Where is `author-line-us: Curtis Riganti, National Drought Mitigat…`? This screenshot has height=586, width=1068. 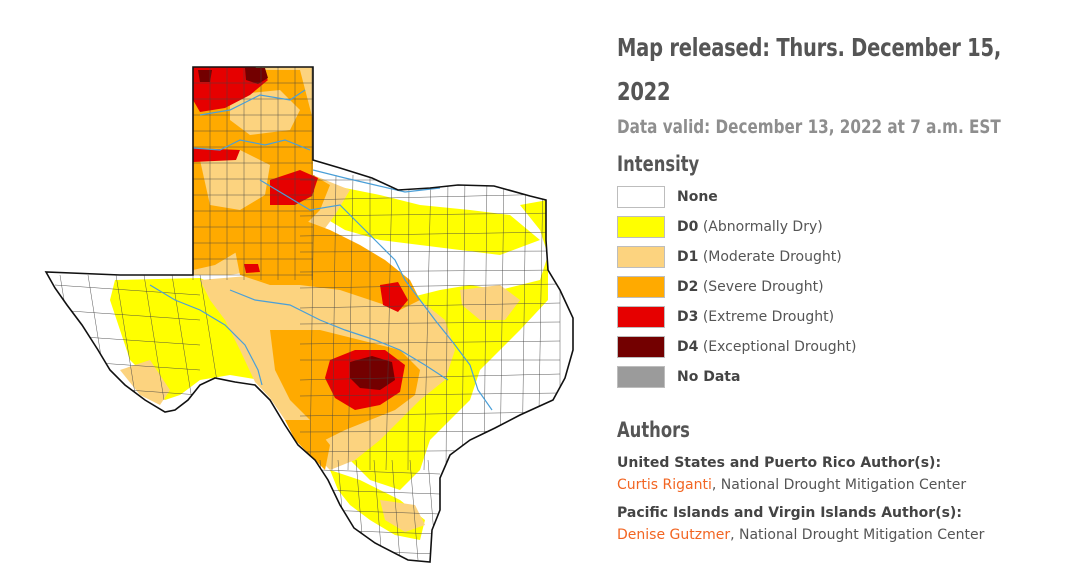 author-line-us: Curtis Riganti, National Drought Mitigat… is located at coordinates (837, 485).